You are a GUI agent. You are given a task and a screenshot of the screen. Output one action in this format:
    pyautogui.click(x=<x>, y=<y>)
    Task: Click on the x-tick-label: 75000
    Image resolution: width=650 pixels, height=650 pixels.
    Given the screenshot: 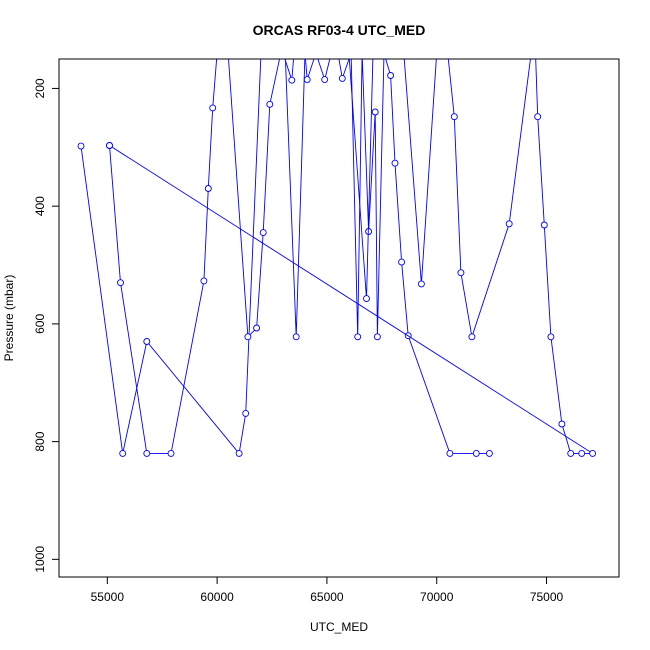 What is the action you would take?
    pyautogui.click(x=547, y=597)
    